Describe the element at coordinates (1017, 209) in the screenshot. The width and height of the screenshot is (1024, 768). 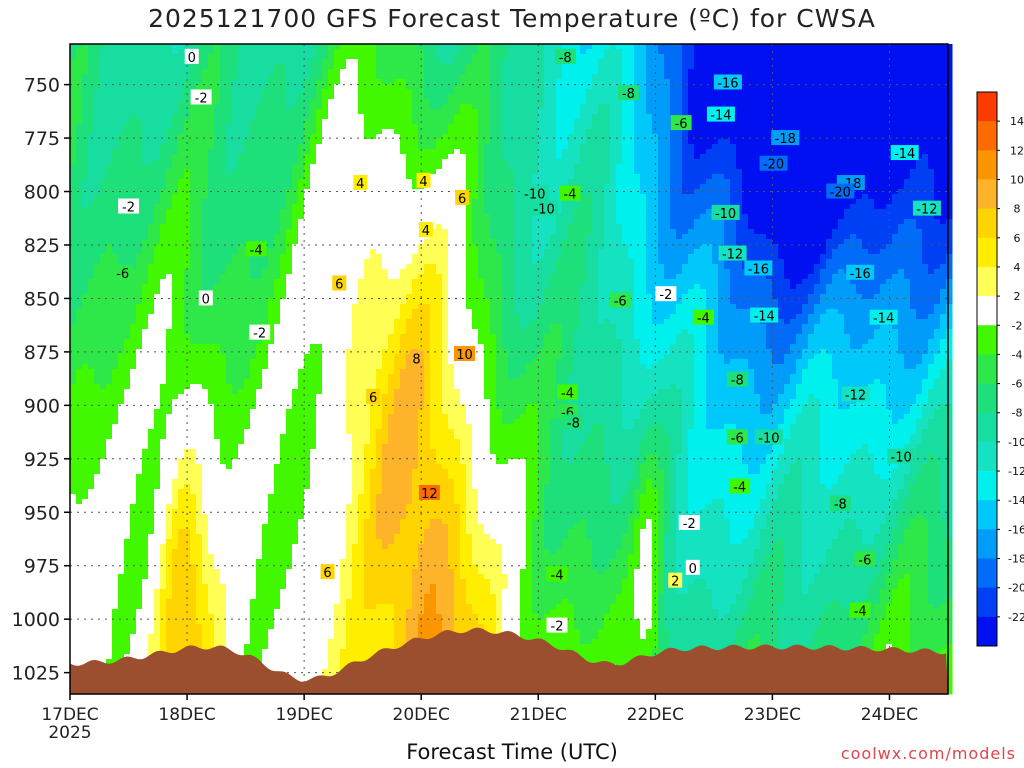
I see `colorbar-label: 8` at that location.